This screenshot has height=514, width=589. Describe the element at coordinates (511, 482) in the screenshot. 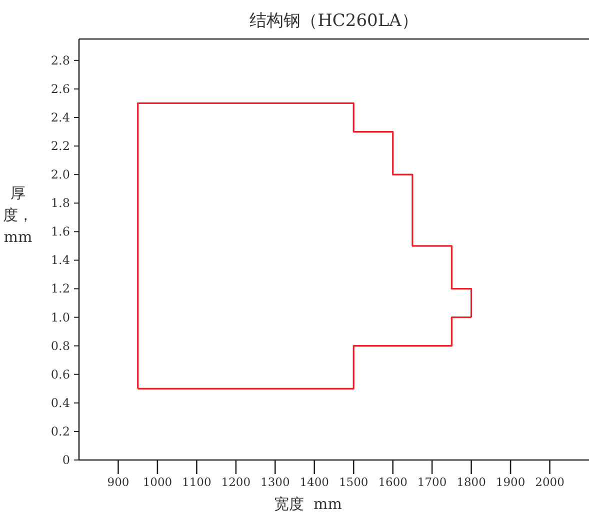

I see `x-tick-label: 1900` at that location.